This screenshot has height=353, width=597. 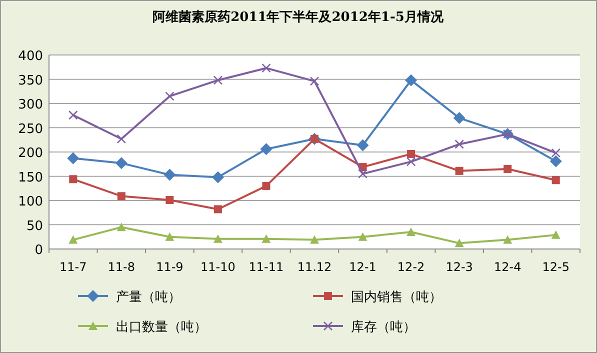 I want to click on x-tick-label: 11-8, so click(x=122, y=267).